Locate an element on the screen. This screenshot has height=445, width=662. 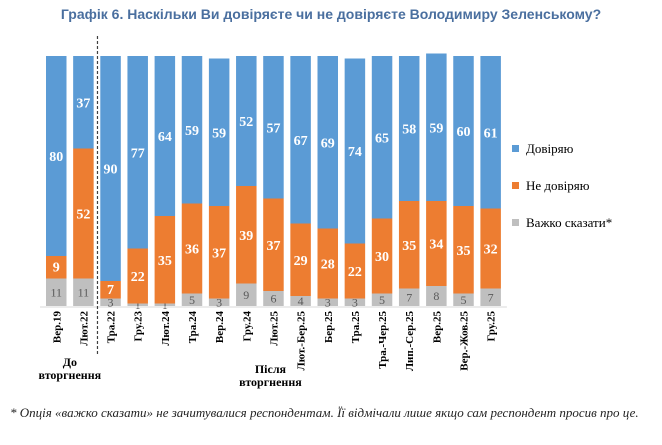
x-tick-label: Вер.-Жов.25 is located at coordinates (465, 341).